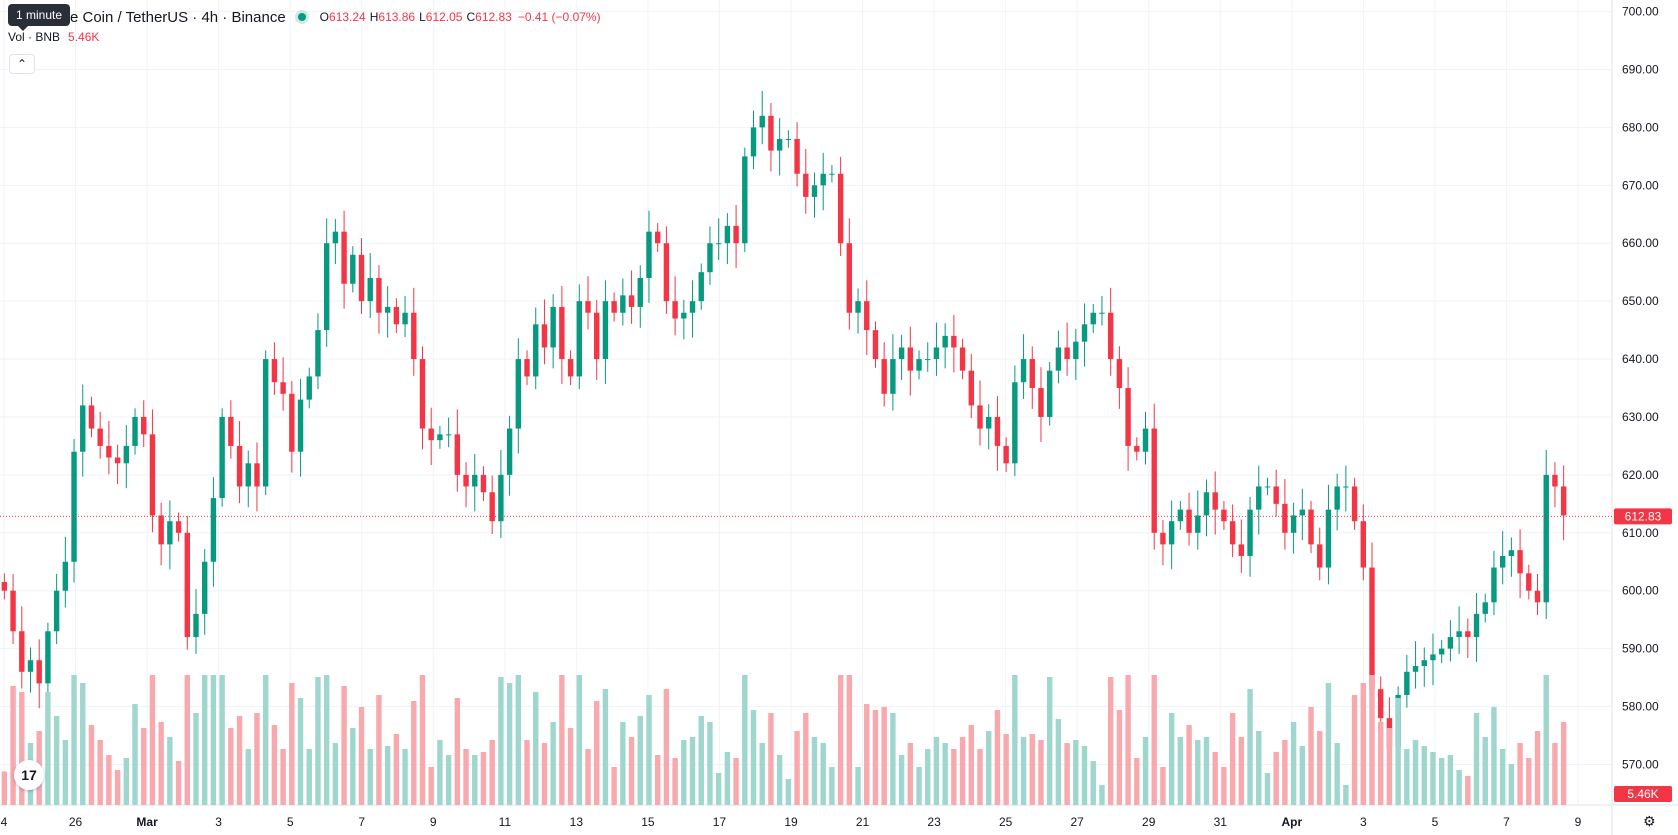 This screenshot has height=835, width=1678. I want to click on close-label: C, so click(471, 17).